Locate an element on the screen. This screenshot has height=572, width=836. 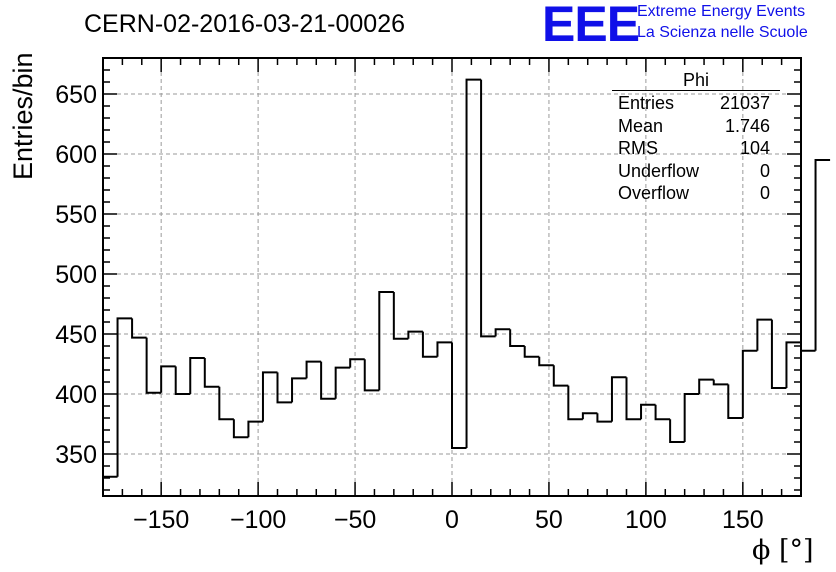
stats-label: Overflow is located at coordinates (654, 193).